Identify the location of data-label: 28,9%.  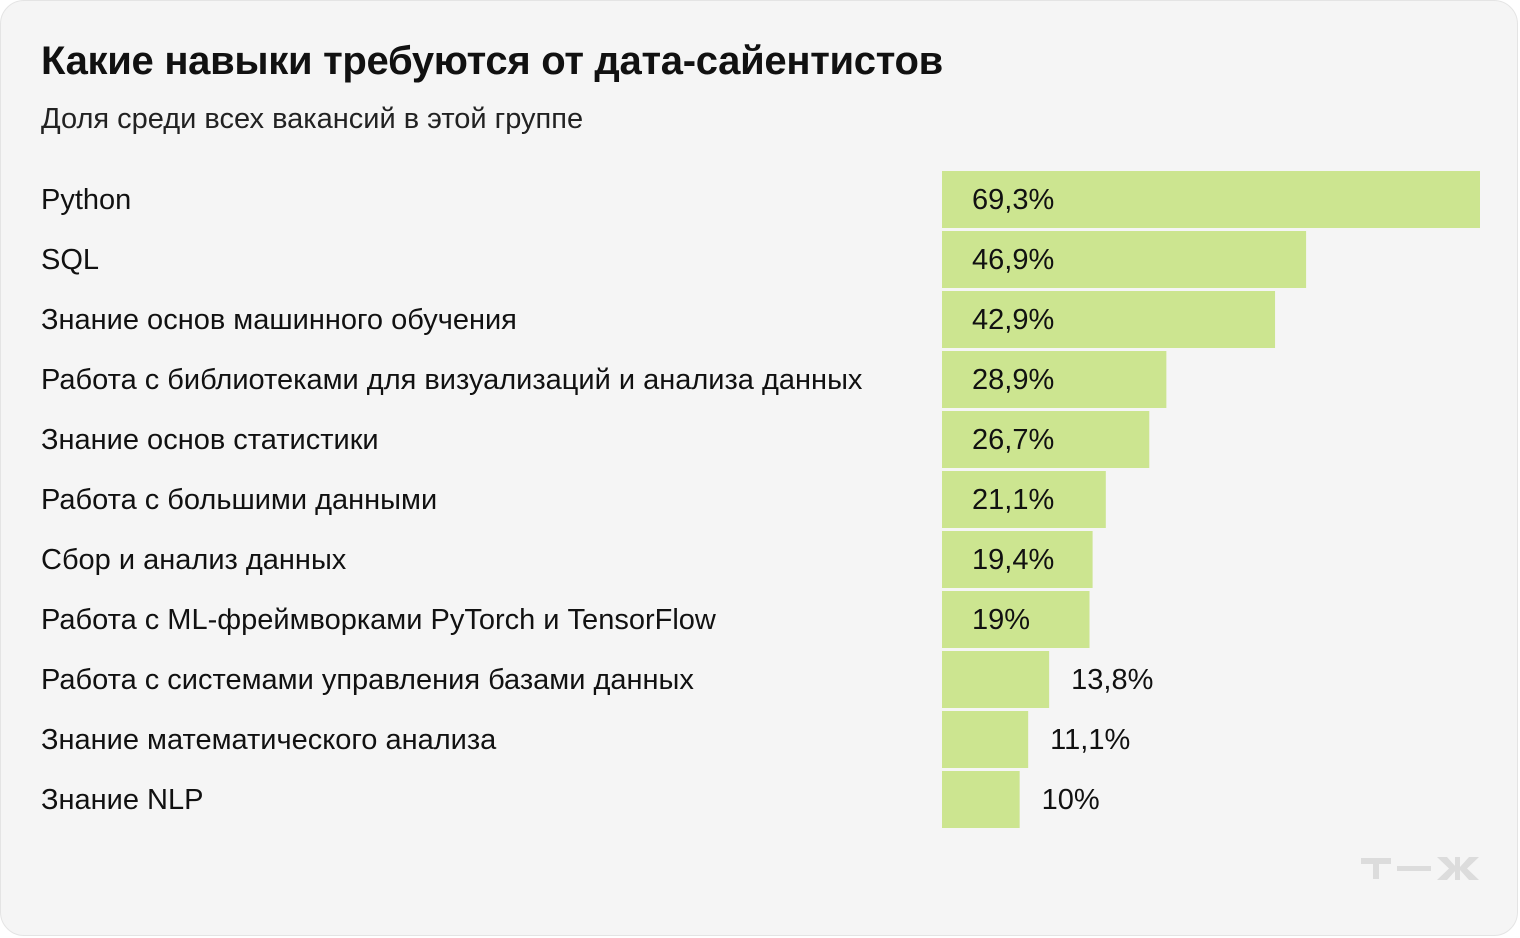
(1013, 380).